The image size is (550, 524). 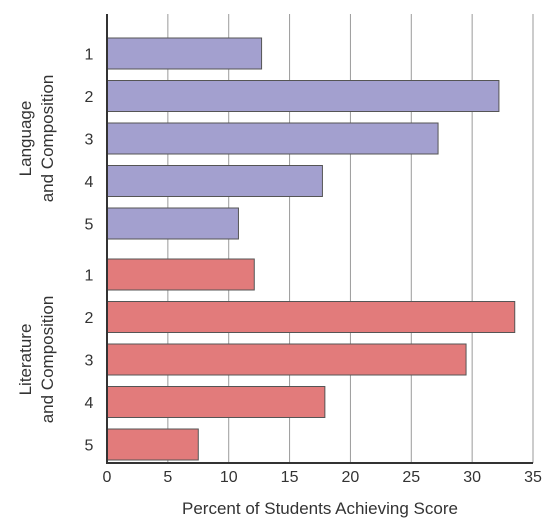 What do you see at coordinates (229, 477) in the screenshot?
I see `x-tick-label: 10` at bounding box center [229, 477].